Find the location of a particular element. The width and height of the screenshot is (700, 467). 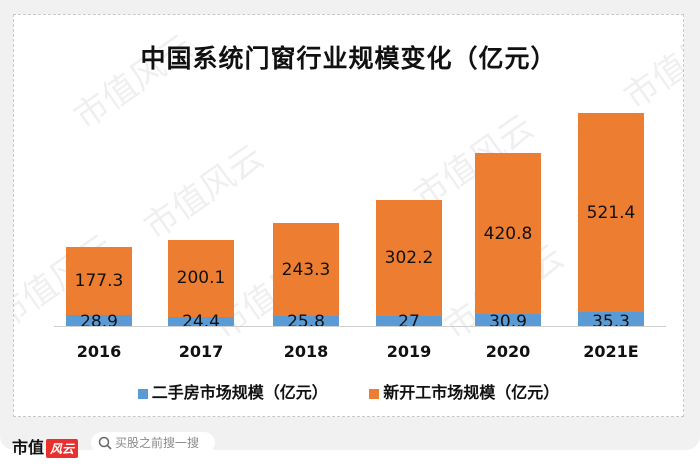

bar-2021E: 521.4 35.3 is located at coordinates (611, 221).